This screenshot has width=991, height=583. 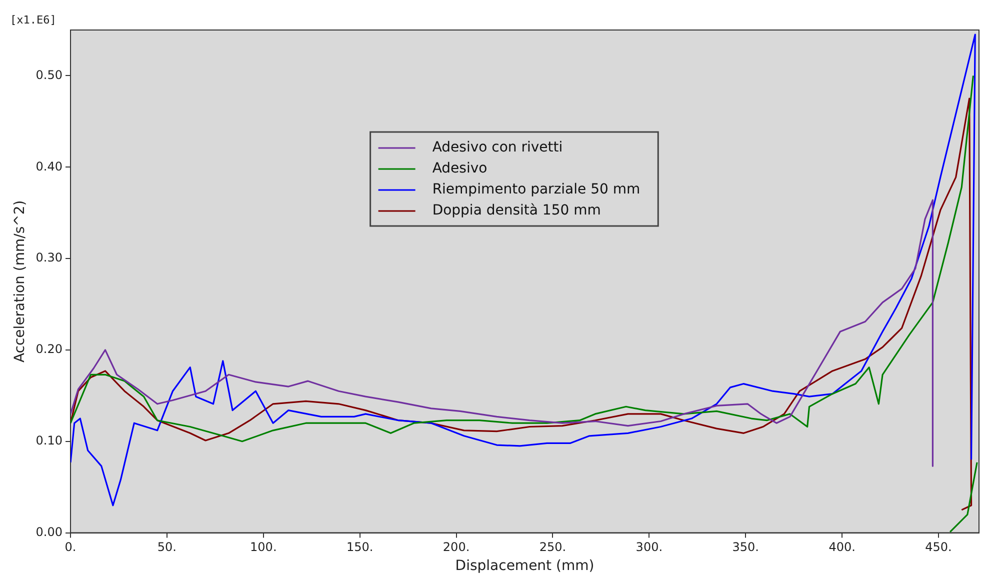 I want to click on legend-label: Adesivo, so click(x=460, y=168).